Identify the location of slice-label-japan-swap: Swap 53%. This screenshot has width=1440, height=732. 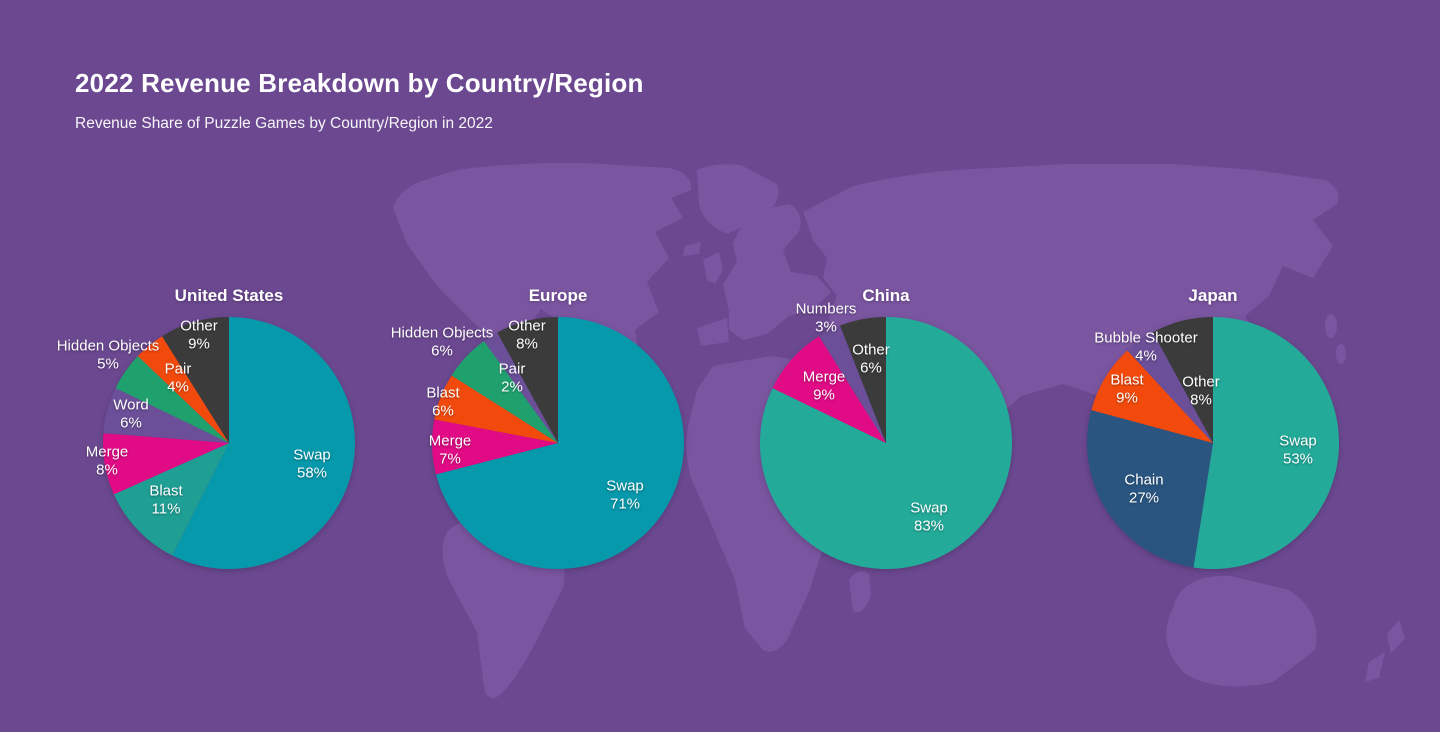
(1298, 450).